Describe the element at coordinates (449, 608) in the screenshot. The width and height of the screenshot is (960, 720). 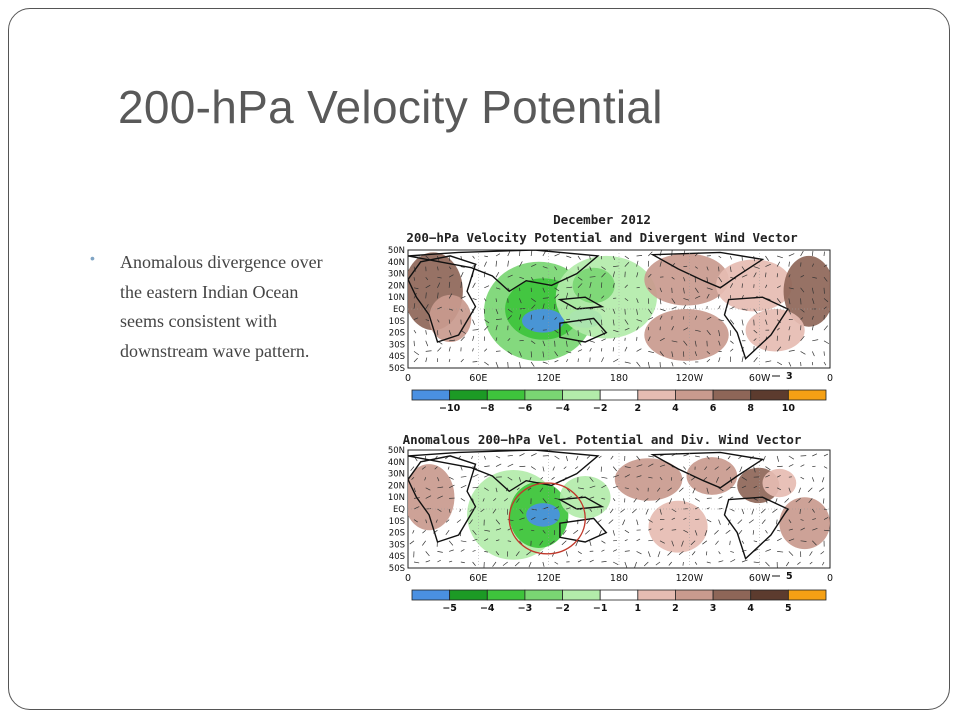
I see `colorbar-label: −5` at that location.